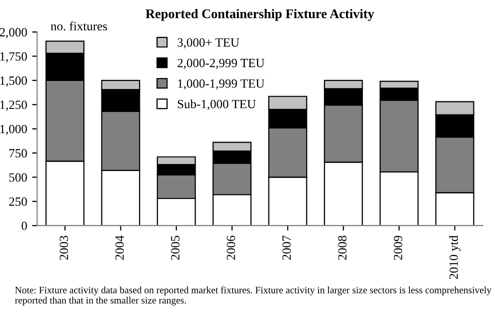  Describe the element at coordinates (13, 57) in the screenshot. I see `y-tick-label: 1,750` at that location.